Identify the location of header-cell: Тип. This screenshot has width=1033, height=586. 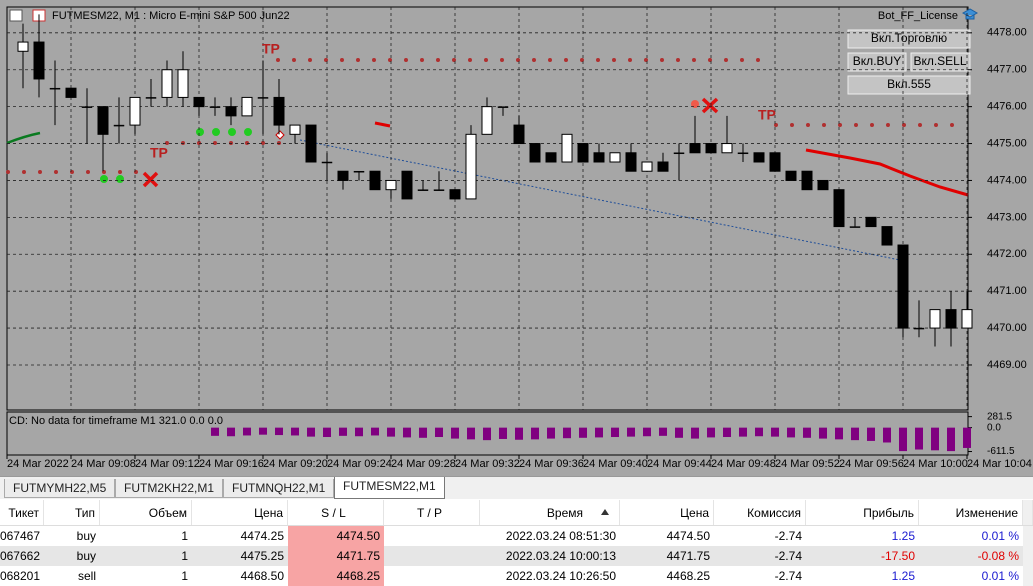
(72, 512).